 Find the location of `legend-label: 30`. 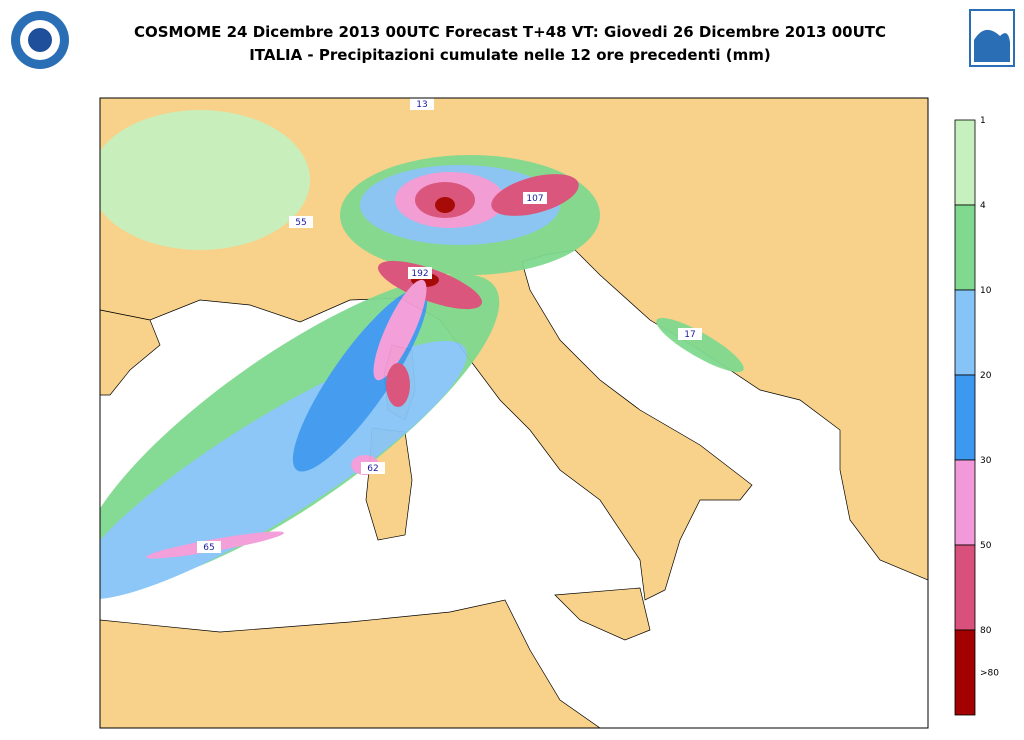

legend-label: 30 is located at coordinates (986, 461).